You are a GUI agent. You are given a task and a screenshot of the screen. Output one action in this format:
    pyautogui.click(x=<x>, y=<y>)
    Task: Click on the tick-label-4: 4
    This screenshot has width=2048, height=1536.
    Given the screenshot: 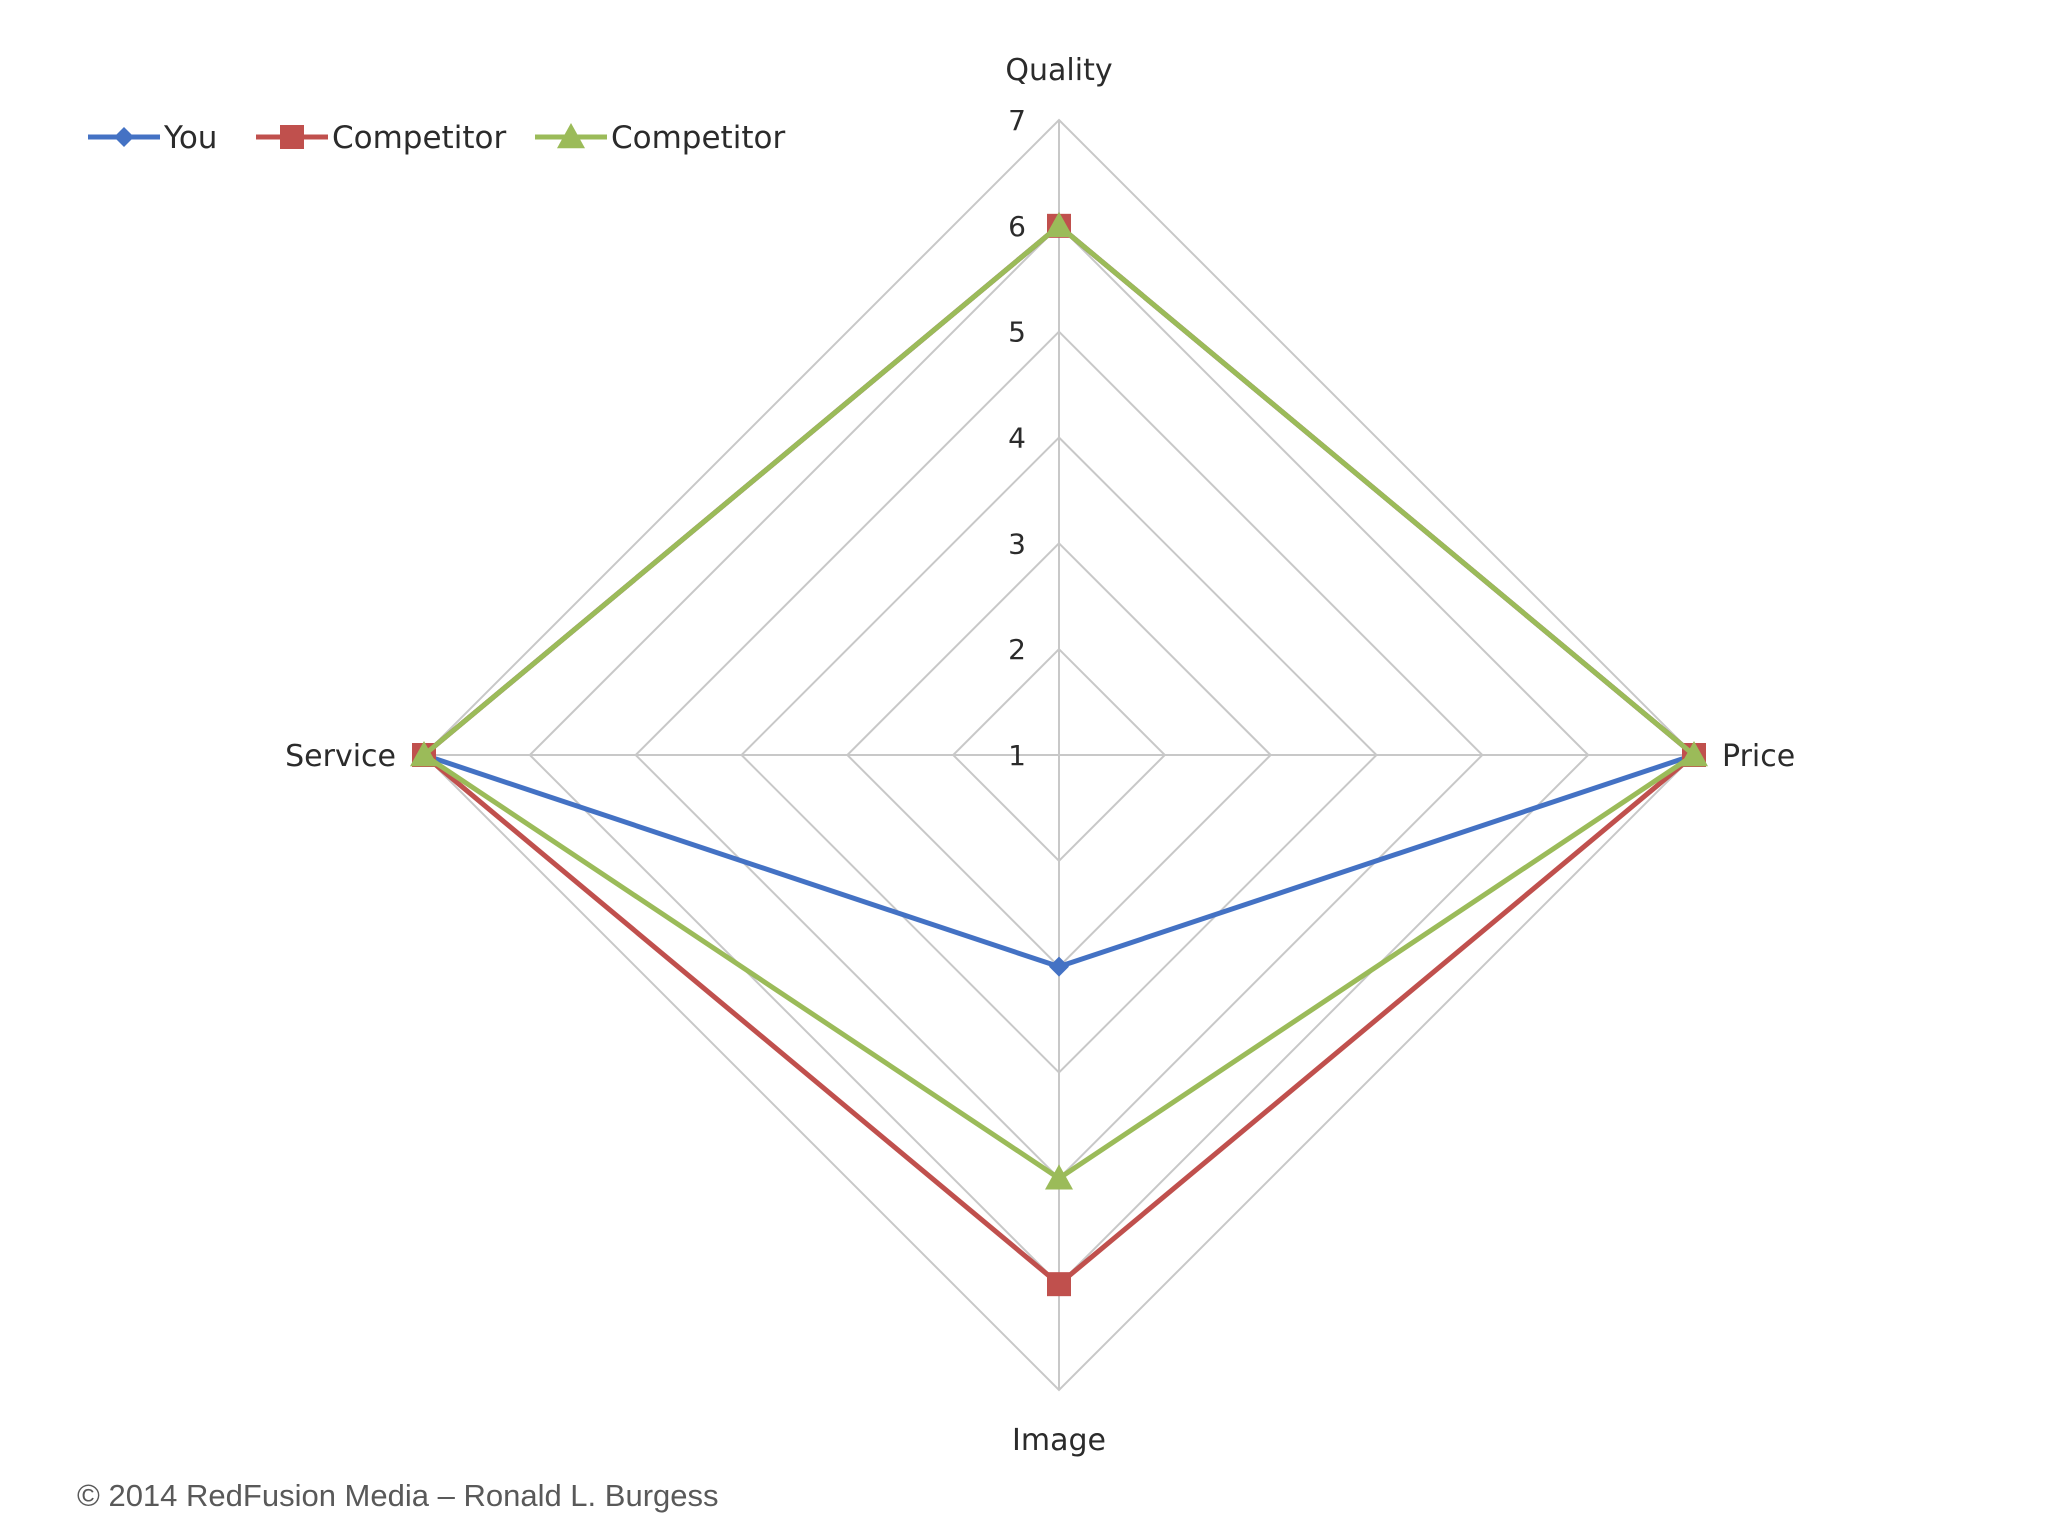 What is the action you would take?
    pyautogui.click(x=1017, y=438)
    